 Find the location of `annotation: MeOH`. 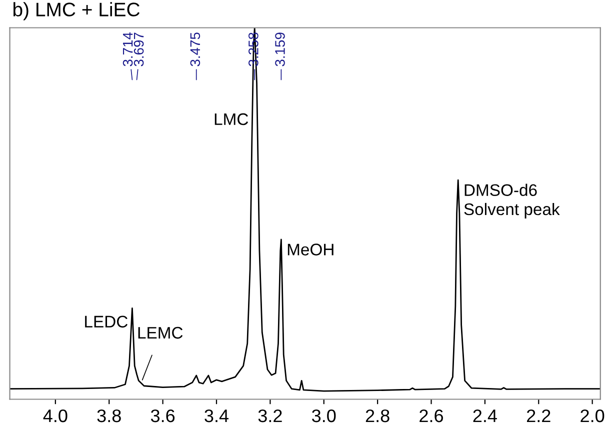

annotation: MeOH is located at coordinates (311, 250).